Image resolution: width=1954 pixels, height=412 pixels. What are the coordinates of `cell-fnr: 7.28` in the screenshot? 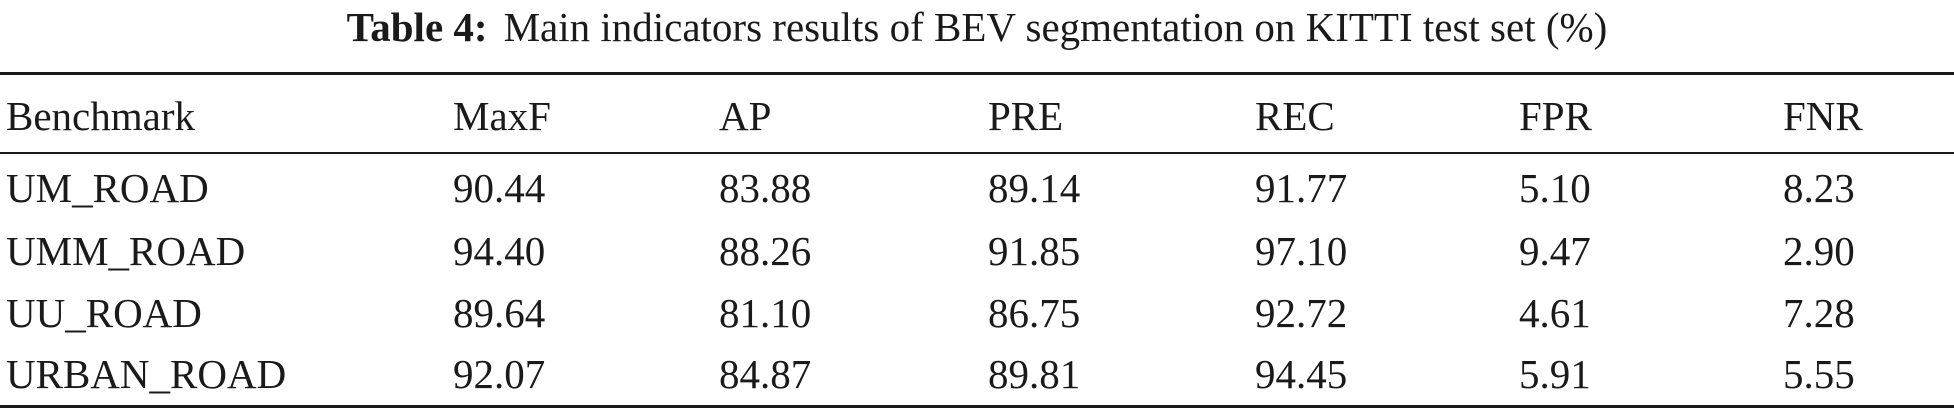 It's located at (1819, 313).